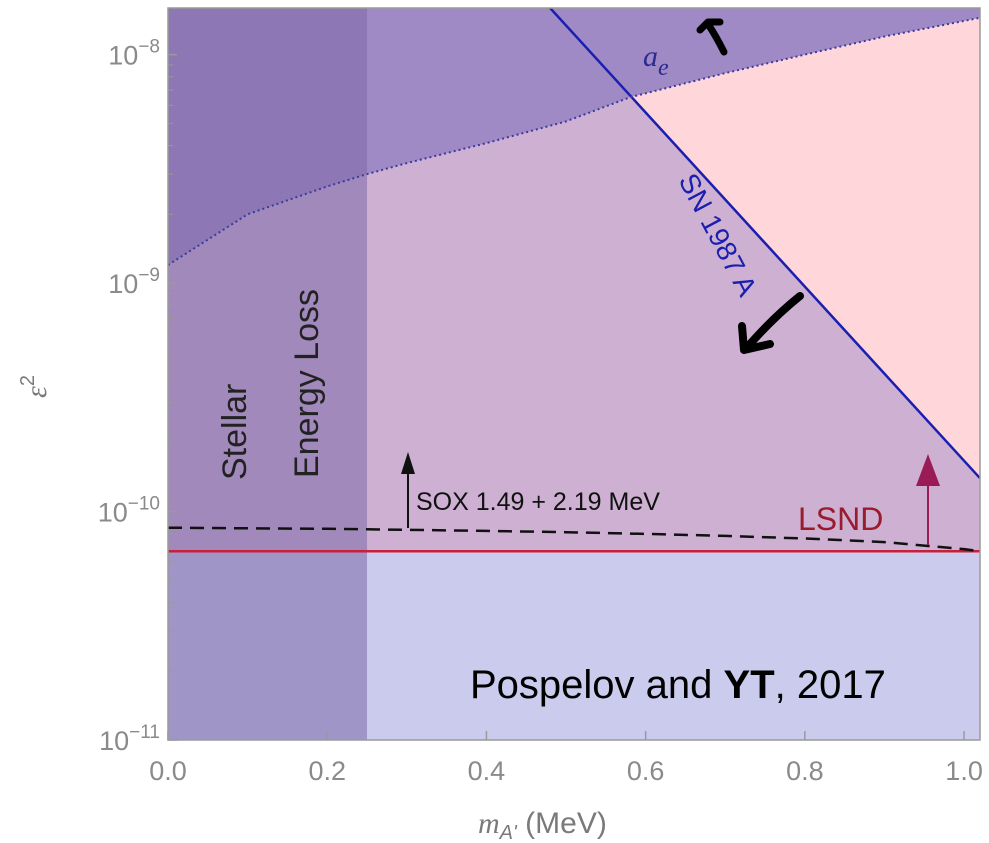  I want to click on sn-handdrawn-arrow-icon, so click(771, 323).